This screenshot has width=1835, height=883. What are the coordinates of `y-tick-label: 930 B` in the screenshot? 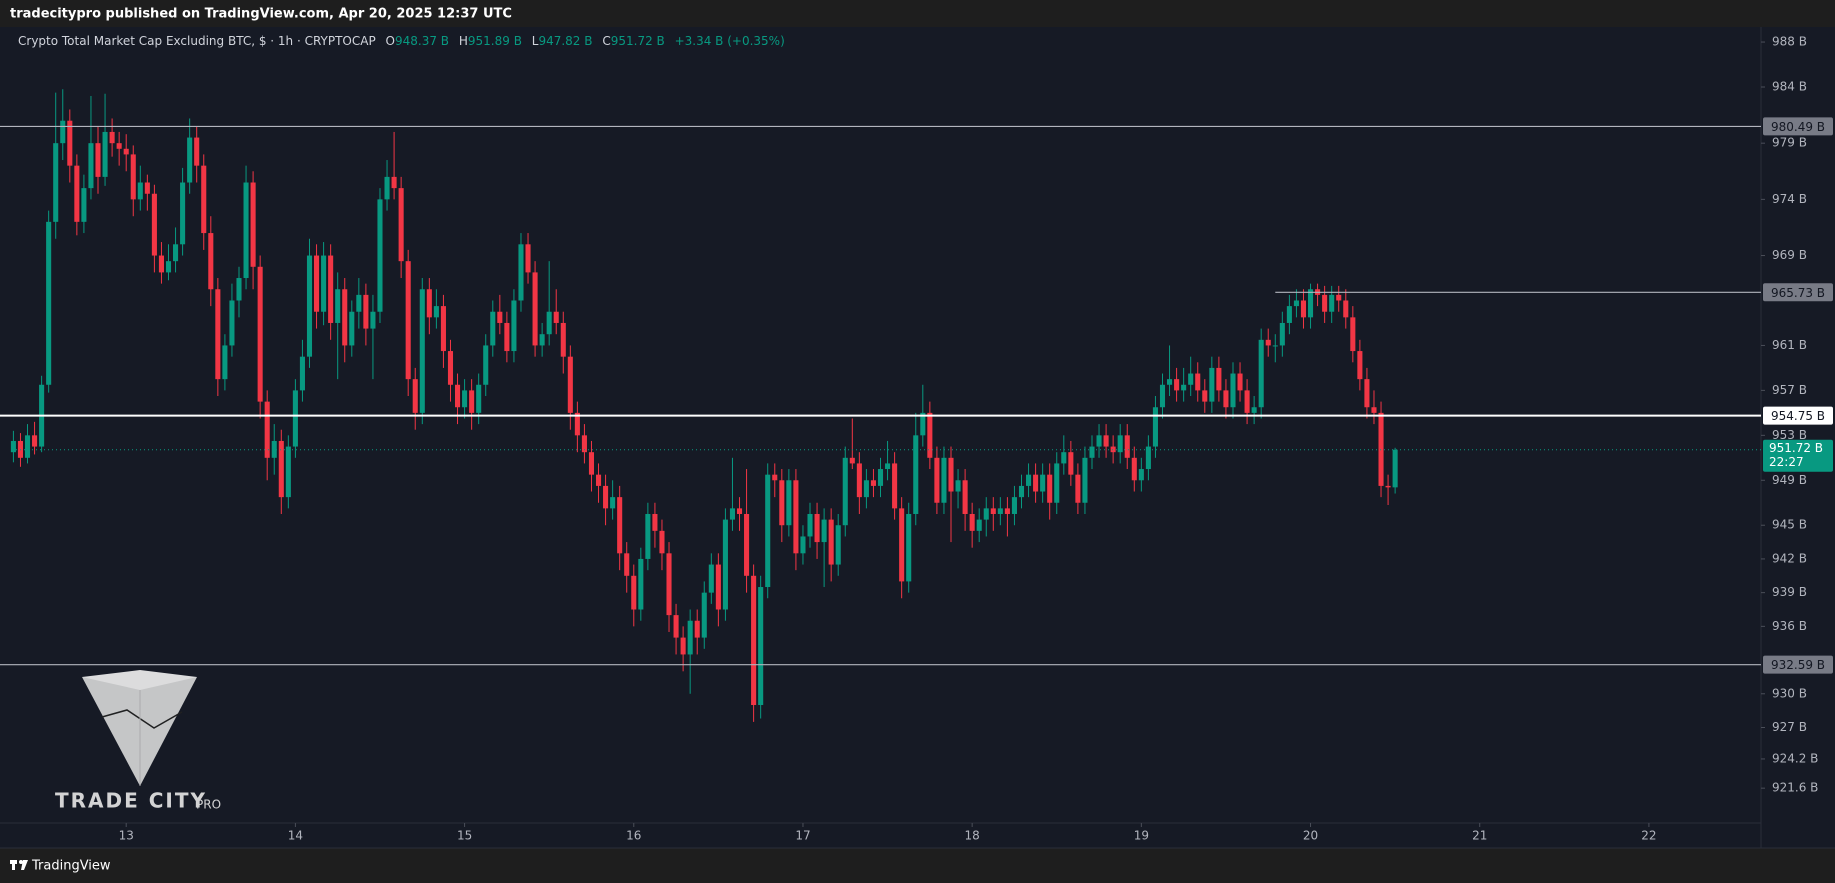 It's located at (1789, 693).